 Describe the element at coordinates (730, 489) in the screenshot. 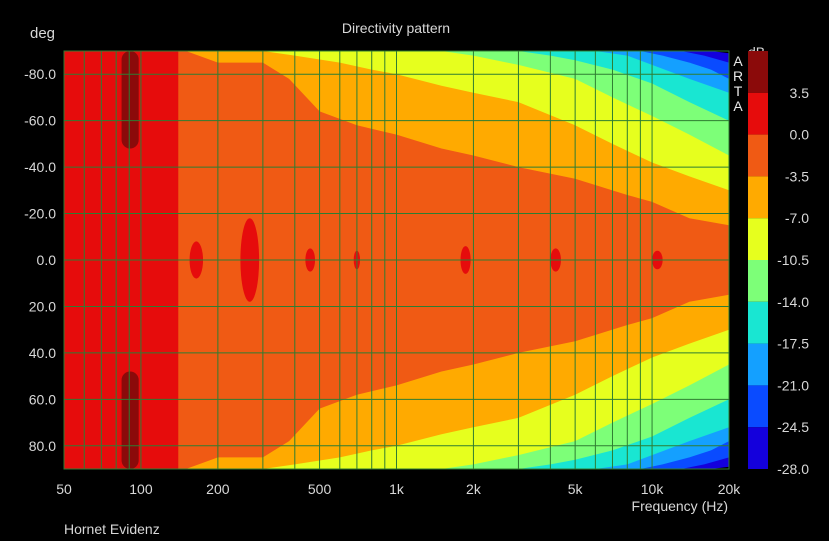

I see `x-tick-label: 20k` at that location.